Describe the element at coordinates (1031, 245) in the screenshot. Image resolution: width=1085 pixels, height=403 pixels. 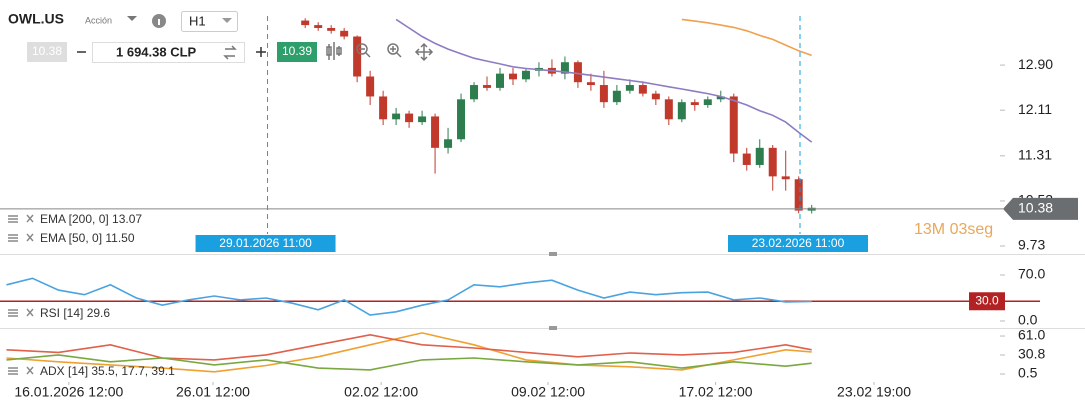
I see `y-tick-label: 9.73` at that location.